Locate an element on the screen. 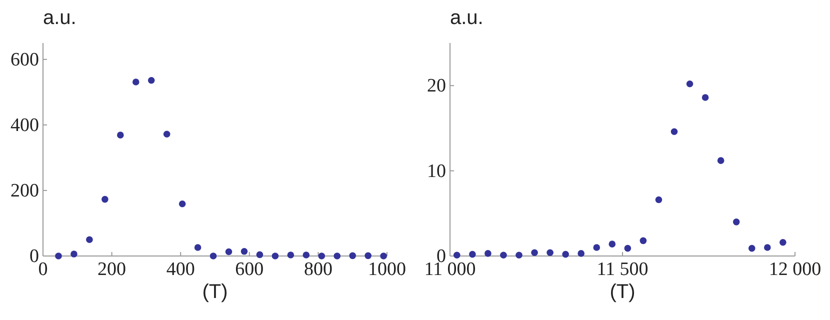  x-tick-label: 200 is located at coordinates (112, 269).